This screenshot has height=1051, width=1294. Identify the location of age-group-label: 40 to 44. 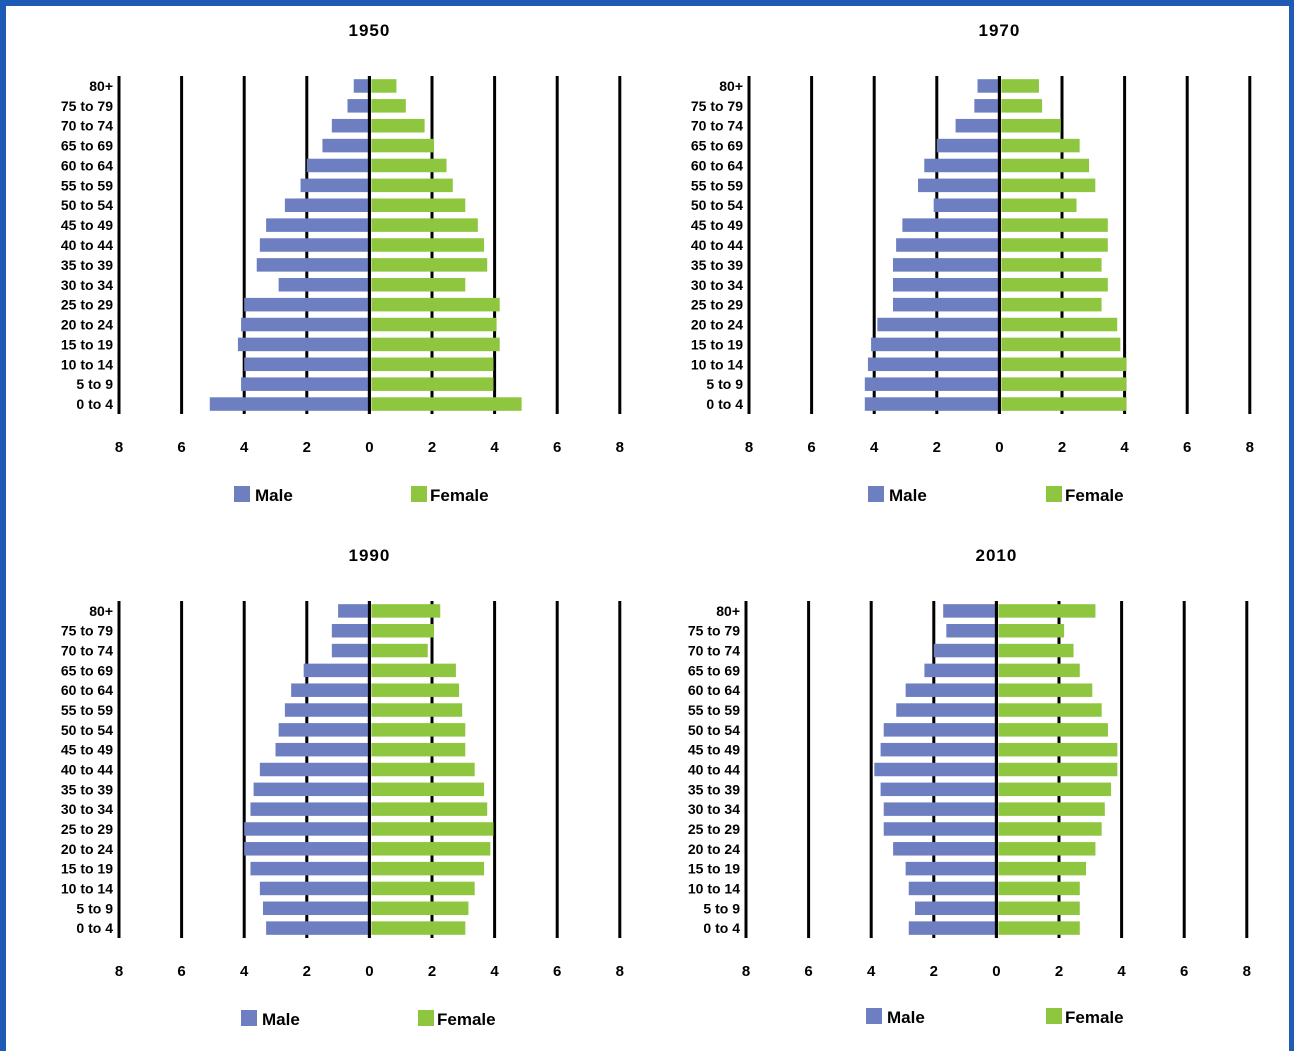
(87, 770).